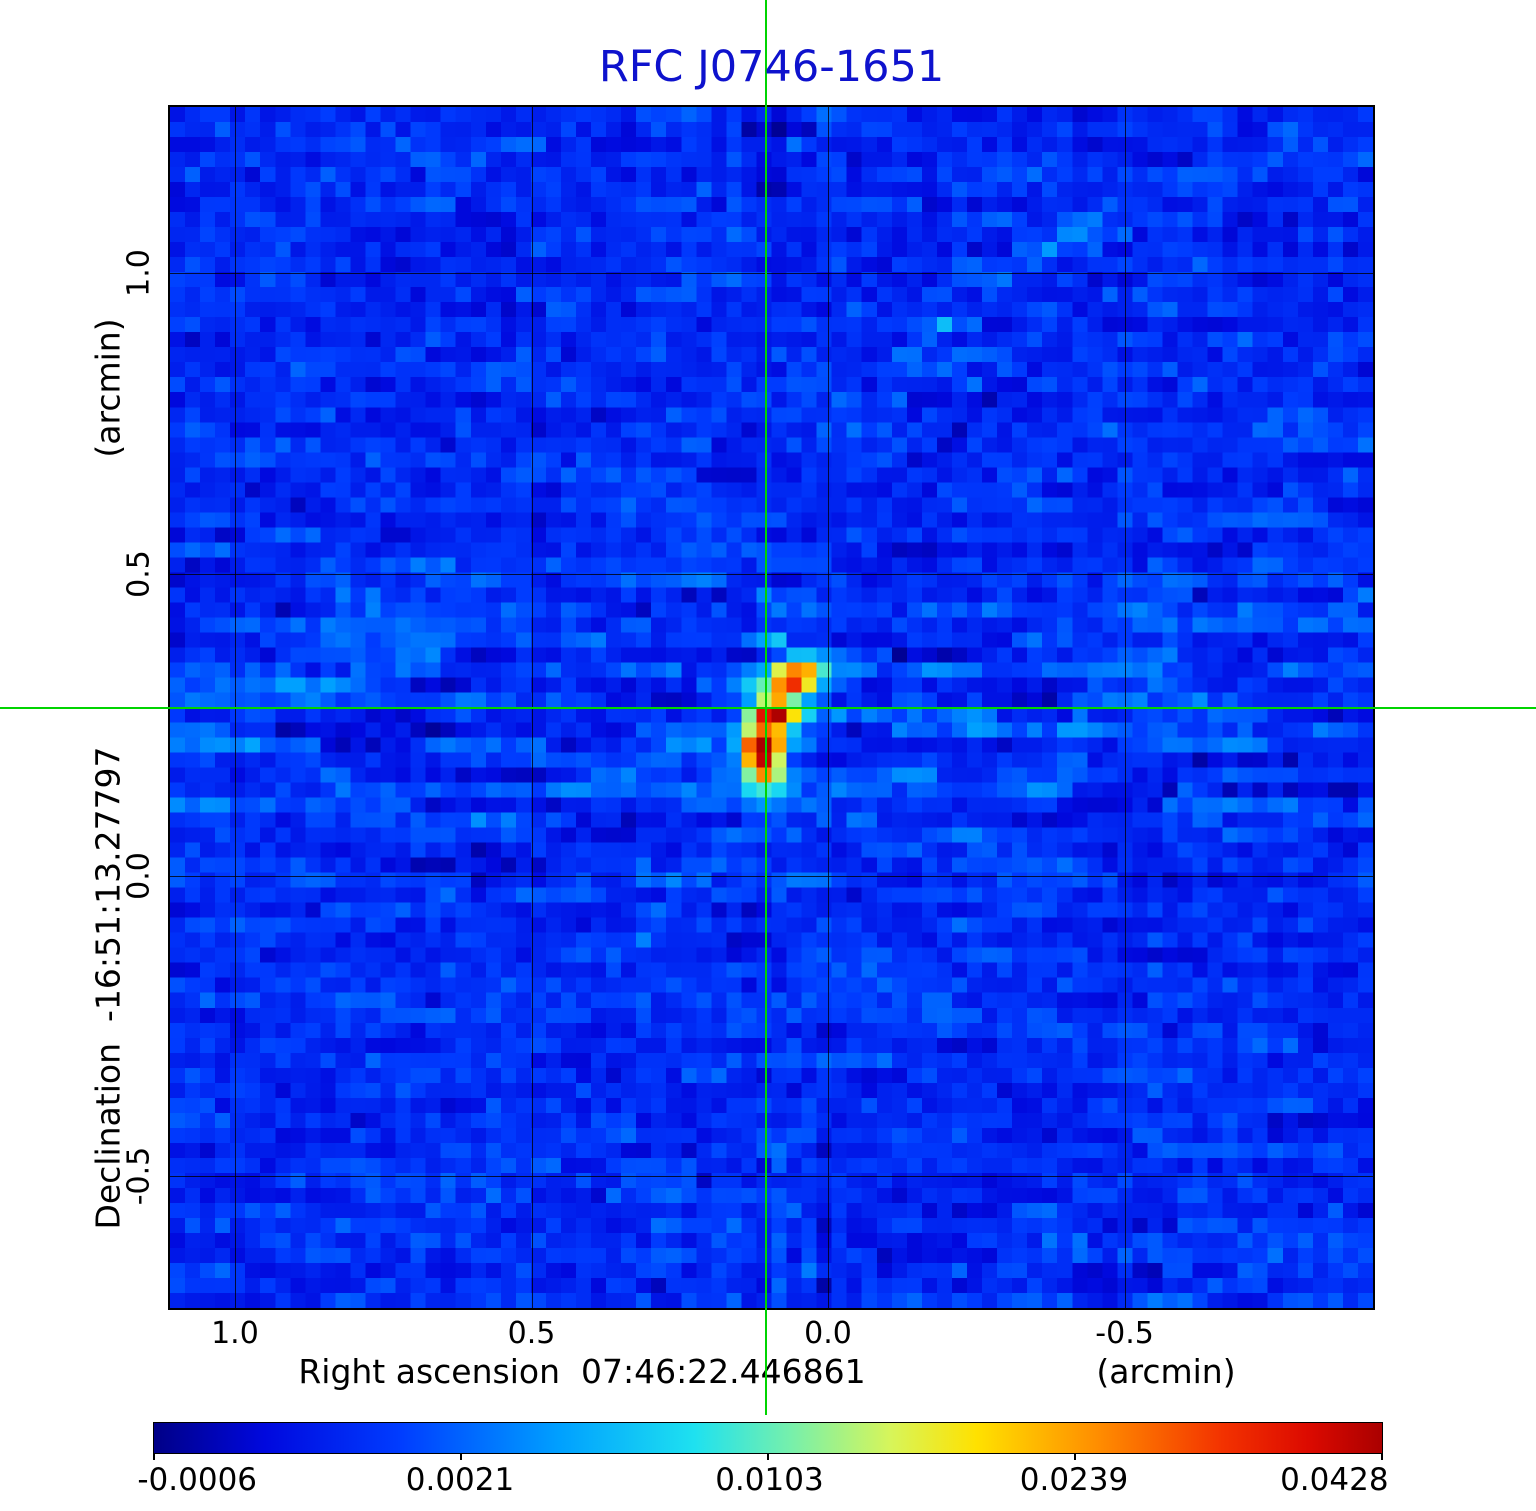 The width and height of the screenshot is (1536, 1511). I want to click on colorbar-label-0: -0.0006, so click(197, 1480).